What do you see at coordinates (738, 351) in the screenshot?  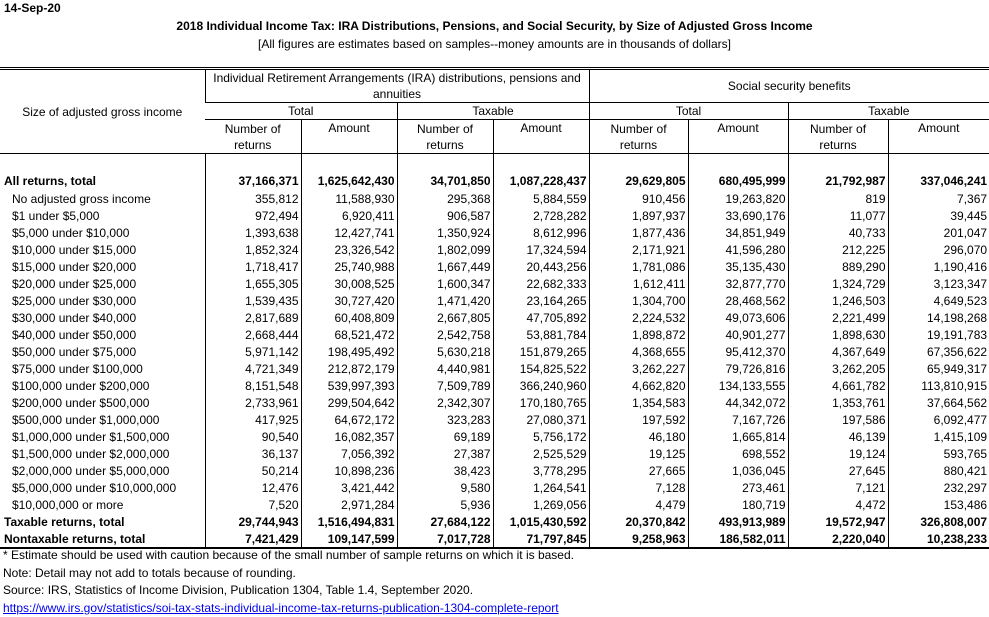 I see `table-cell: 95,412,370` at bounding box center [738, 351].